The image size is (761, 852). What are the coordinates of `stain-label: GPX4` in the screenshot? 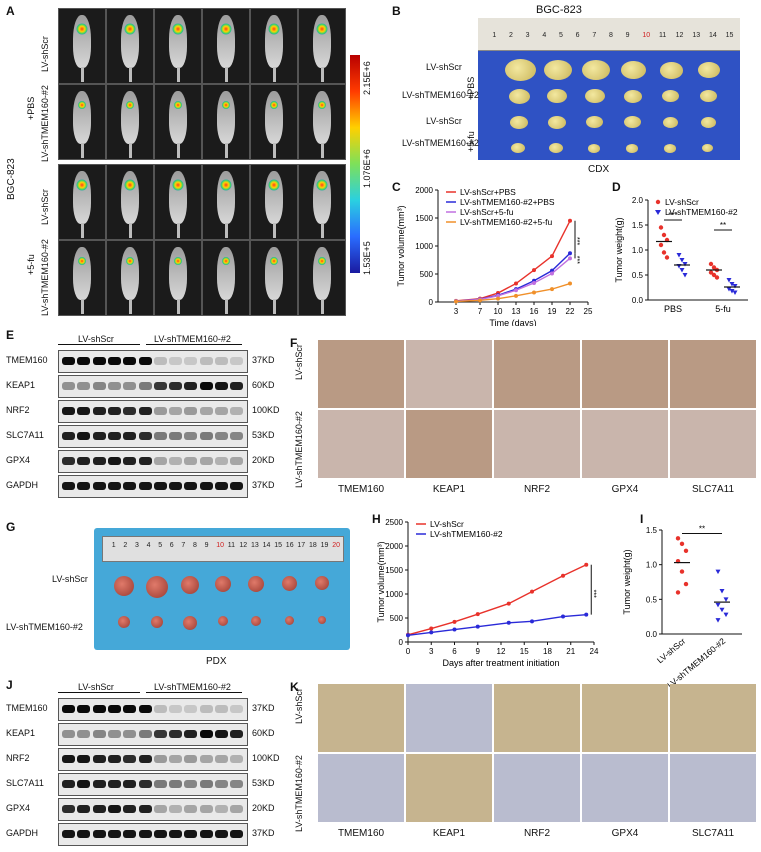 It's located at (625, 833).